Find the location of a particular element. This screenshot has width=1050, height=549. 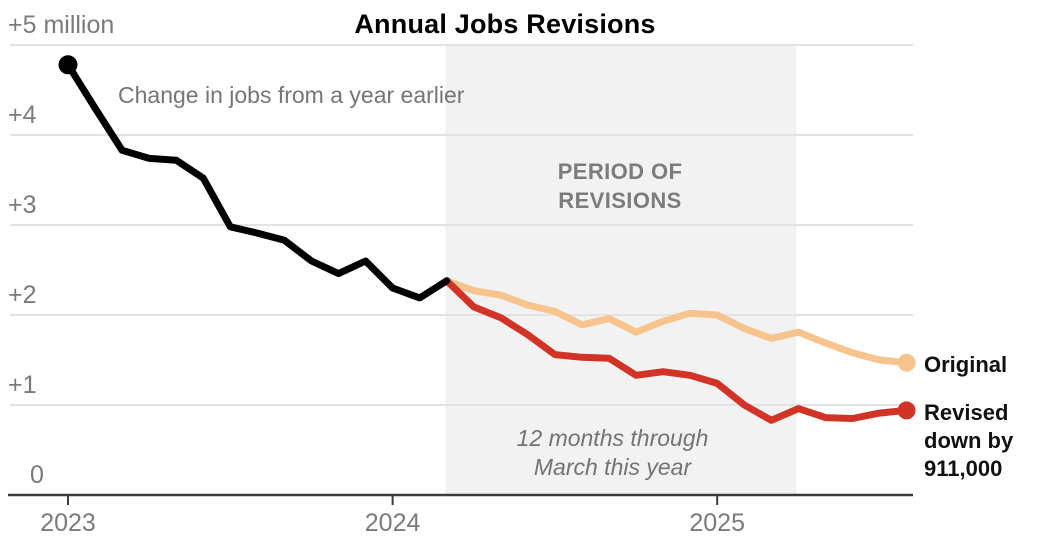

x-axis-label: 2023 is located at coordinates (68, 523).